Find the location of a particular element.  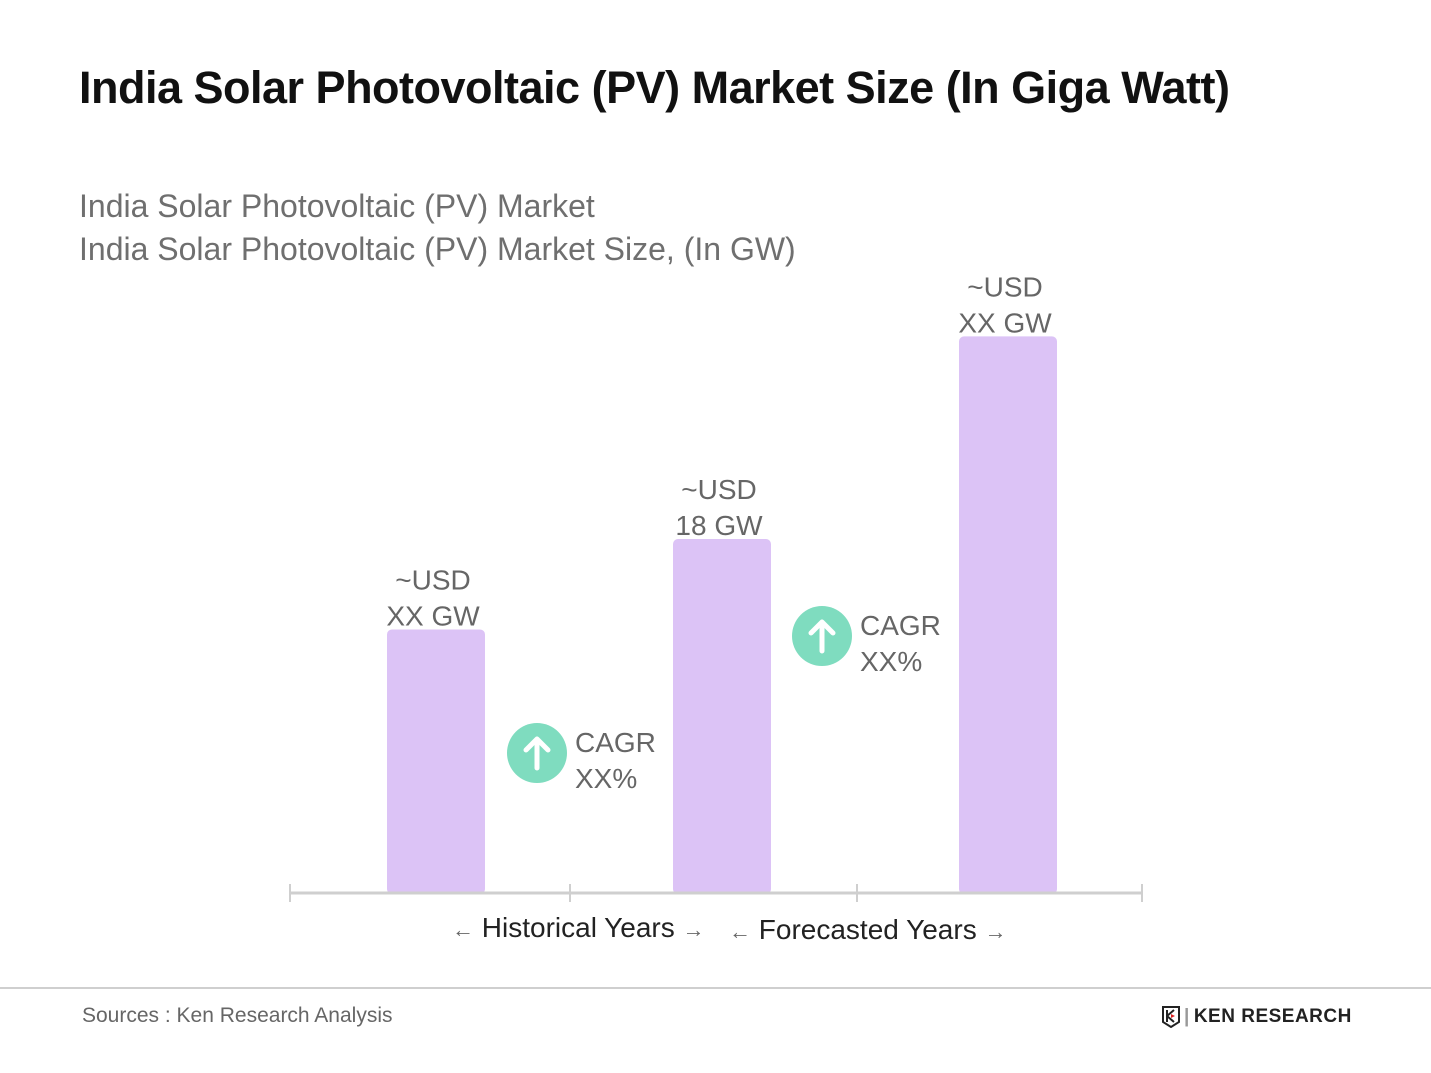

logo-mark-icon is located at coordinates (1171, 1017).